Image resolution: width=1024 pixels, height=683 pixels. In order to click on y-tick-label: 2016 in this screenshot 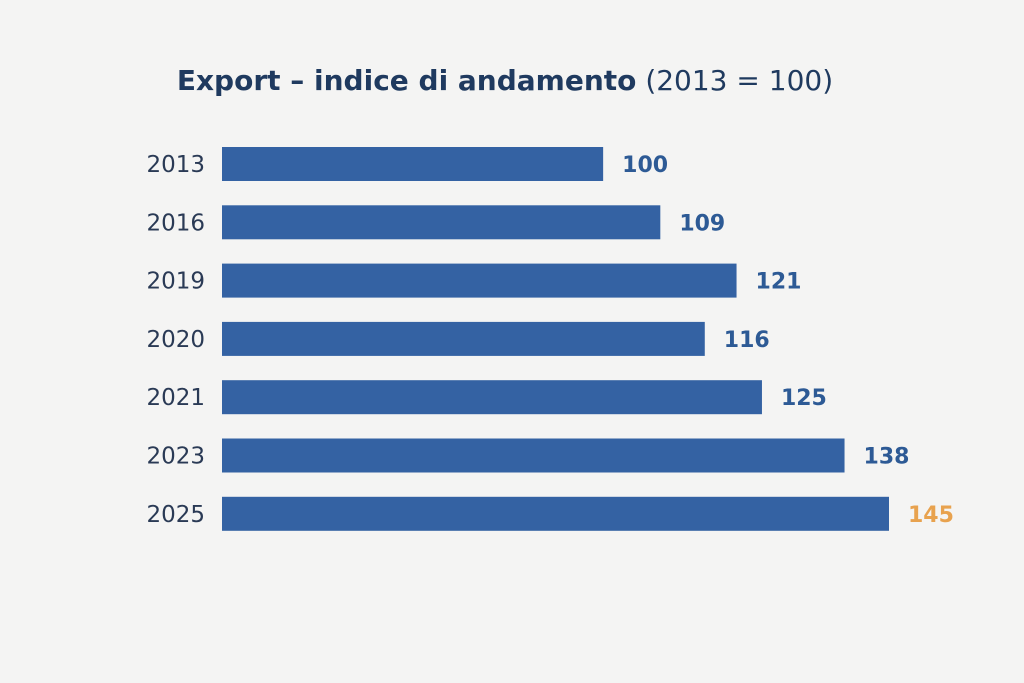, I will do `click(175, 223)`.